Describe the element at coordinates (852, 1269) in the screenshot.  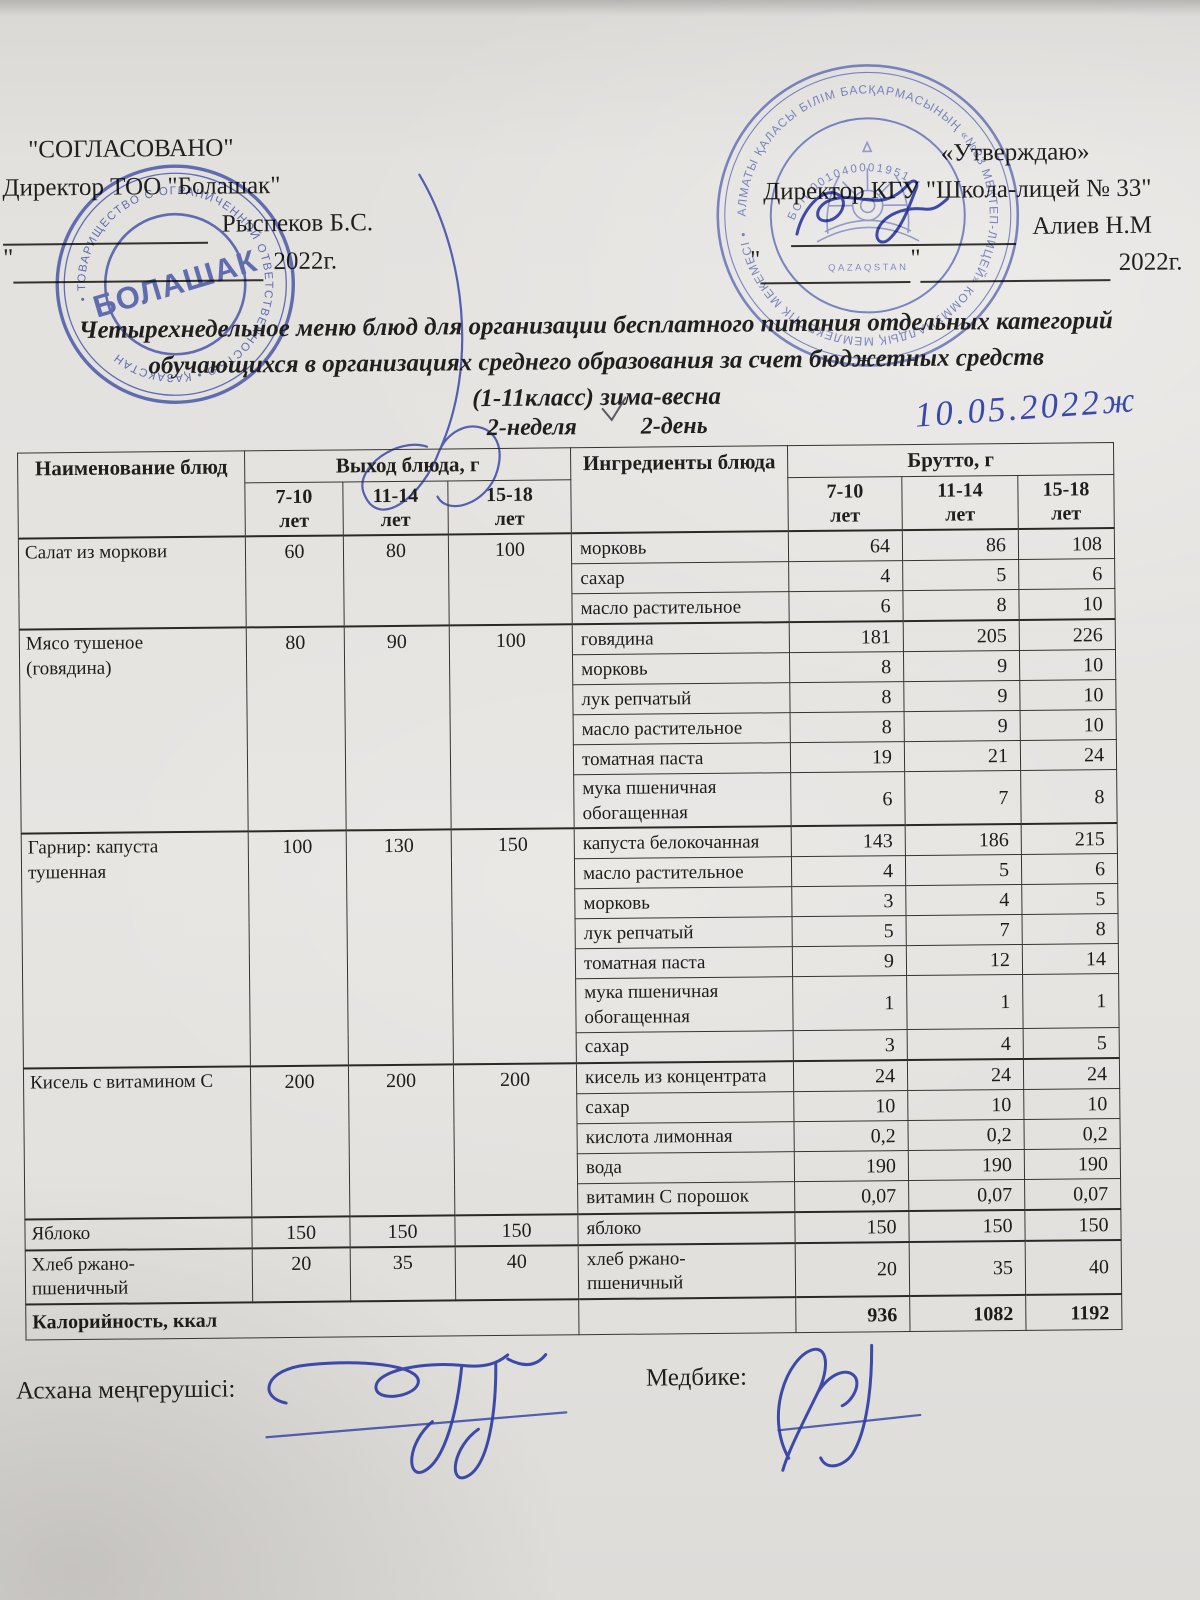
I see `brutto-value-cell: 20` at that location.